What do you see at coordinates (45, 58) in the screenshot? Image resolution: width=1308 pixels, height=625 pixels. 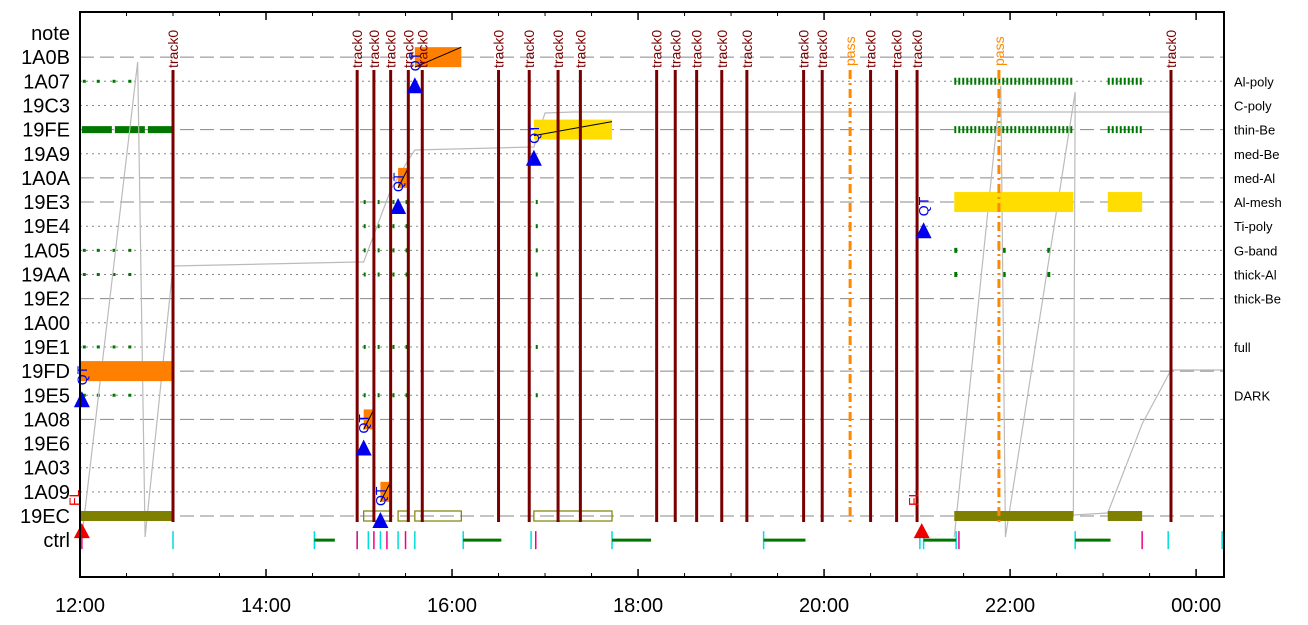 I see `row-label: 1A0B` at bounding box center [45, 58].